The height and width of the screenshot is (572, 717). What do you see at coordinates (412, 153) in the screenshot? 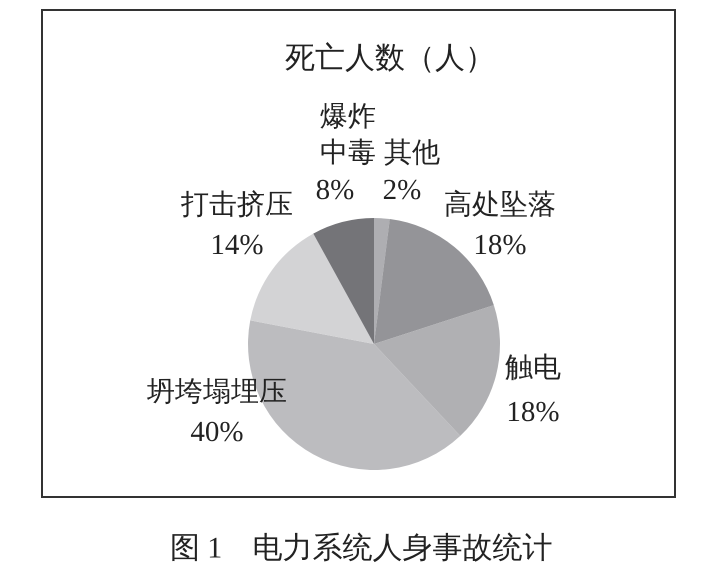
I see `slice-label: 其他` at bounding box center [412, 153].